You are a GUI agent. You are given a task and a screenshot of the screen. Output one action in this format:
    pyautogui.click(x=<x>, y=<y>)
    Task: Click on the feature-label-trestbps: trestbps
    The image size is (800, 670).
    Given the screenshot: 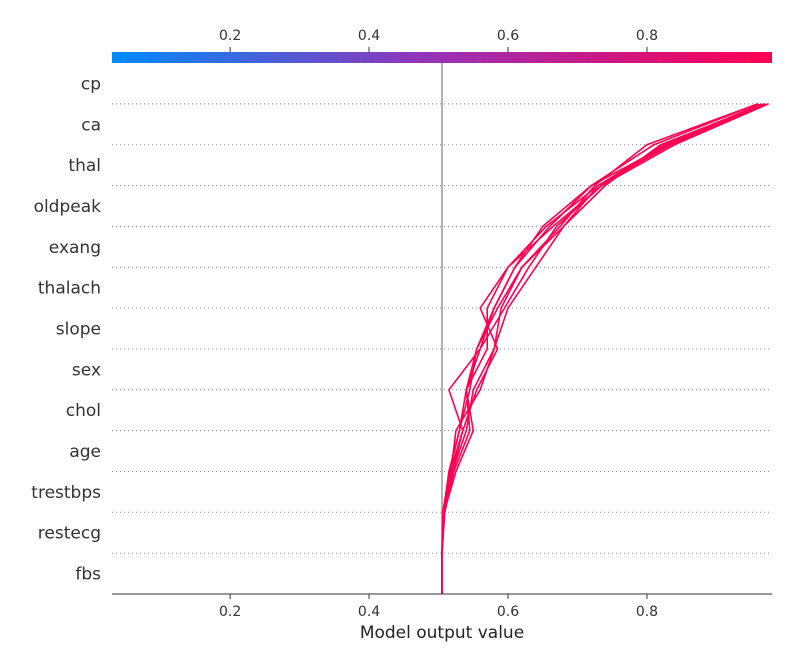 What is the action you would take?
    pyautogui.click(x=66, y=493)
    